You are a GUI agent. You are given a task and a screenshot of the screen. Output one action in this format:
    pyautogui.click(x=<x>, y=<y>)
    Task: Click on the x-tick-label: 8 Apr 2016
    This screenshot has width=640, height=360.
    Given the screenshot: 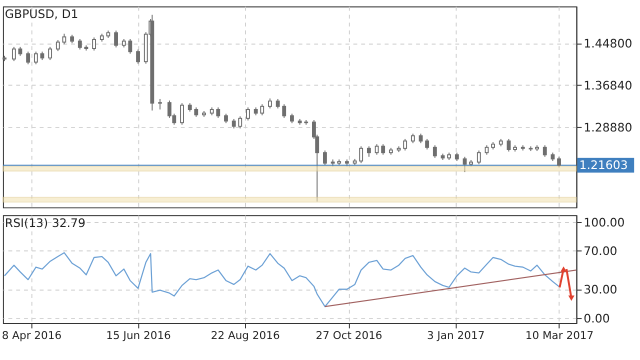 What is the action you would take?
    pyautogui.click(x=32, y=335)
    